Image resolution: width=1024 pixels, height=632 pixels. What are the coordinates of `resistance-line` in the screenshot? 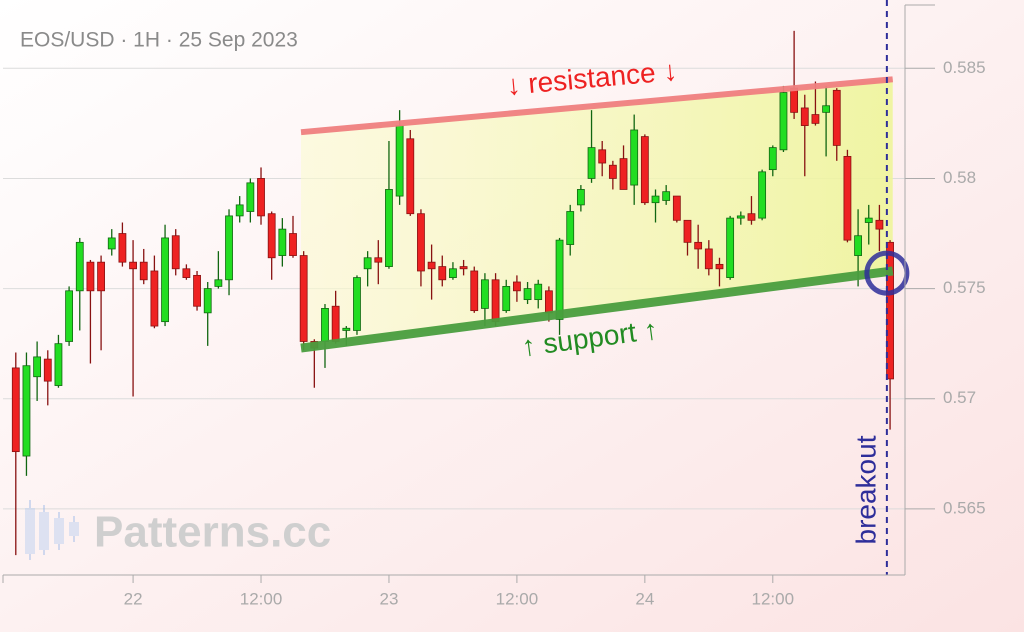 It's located at (597, 106).